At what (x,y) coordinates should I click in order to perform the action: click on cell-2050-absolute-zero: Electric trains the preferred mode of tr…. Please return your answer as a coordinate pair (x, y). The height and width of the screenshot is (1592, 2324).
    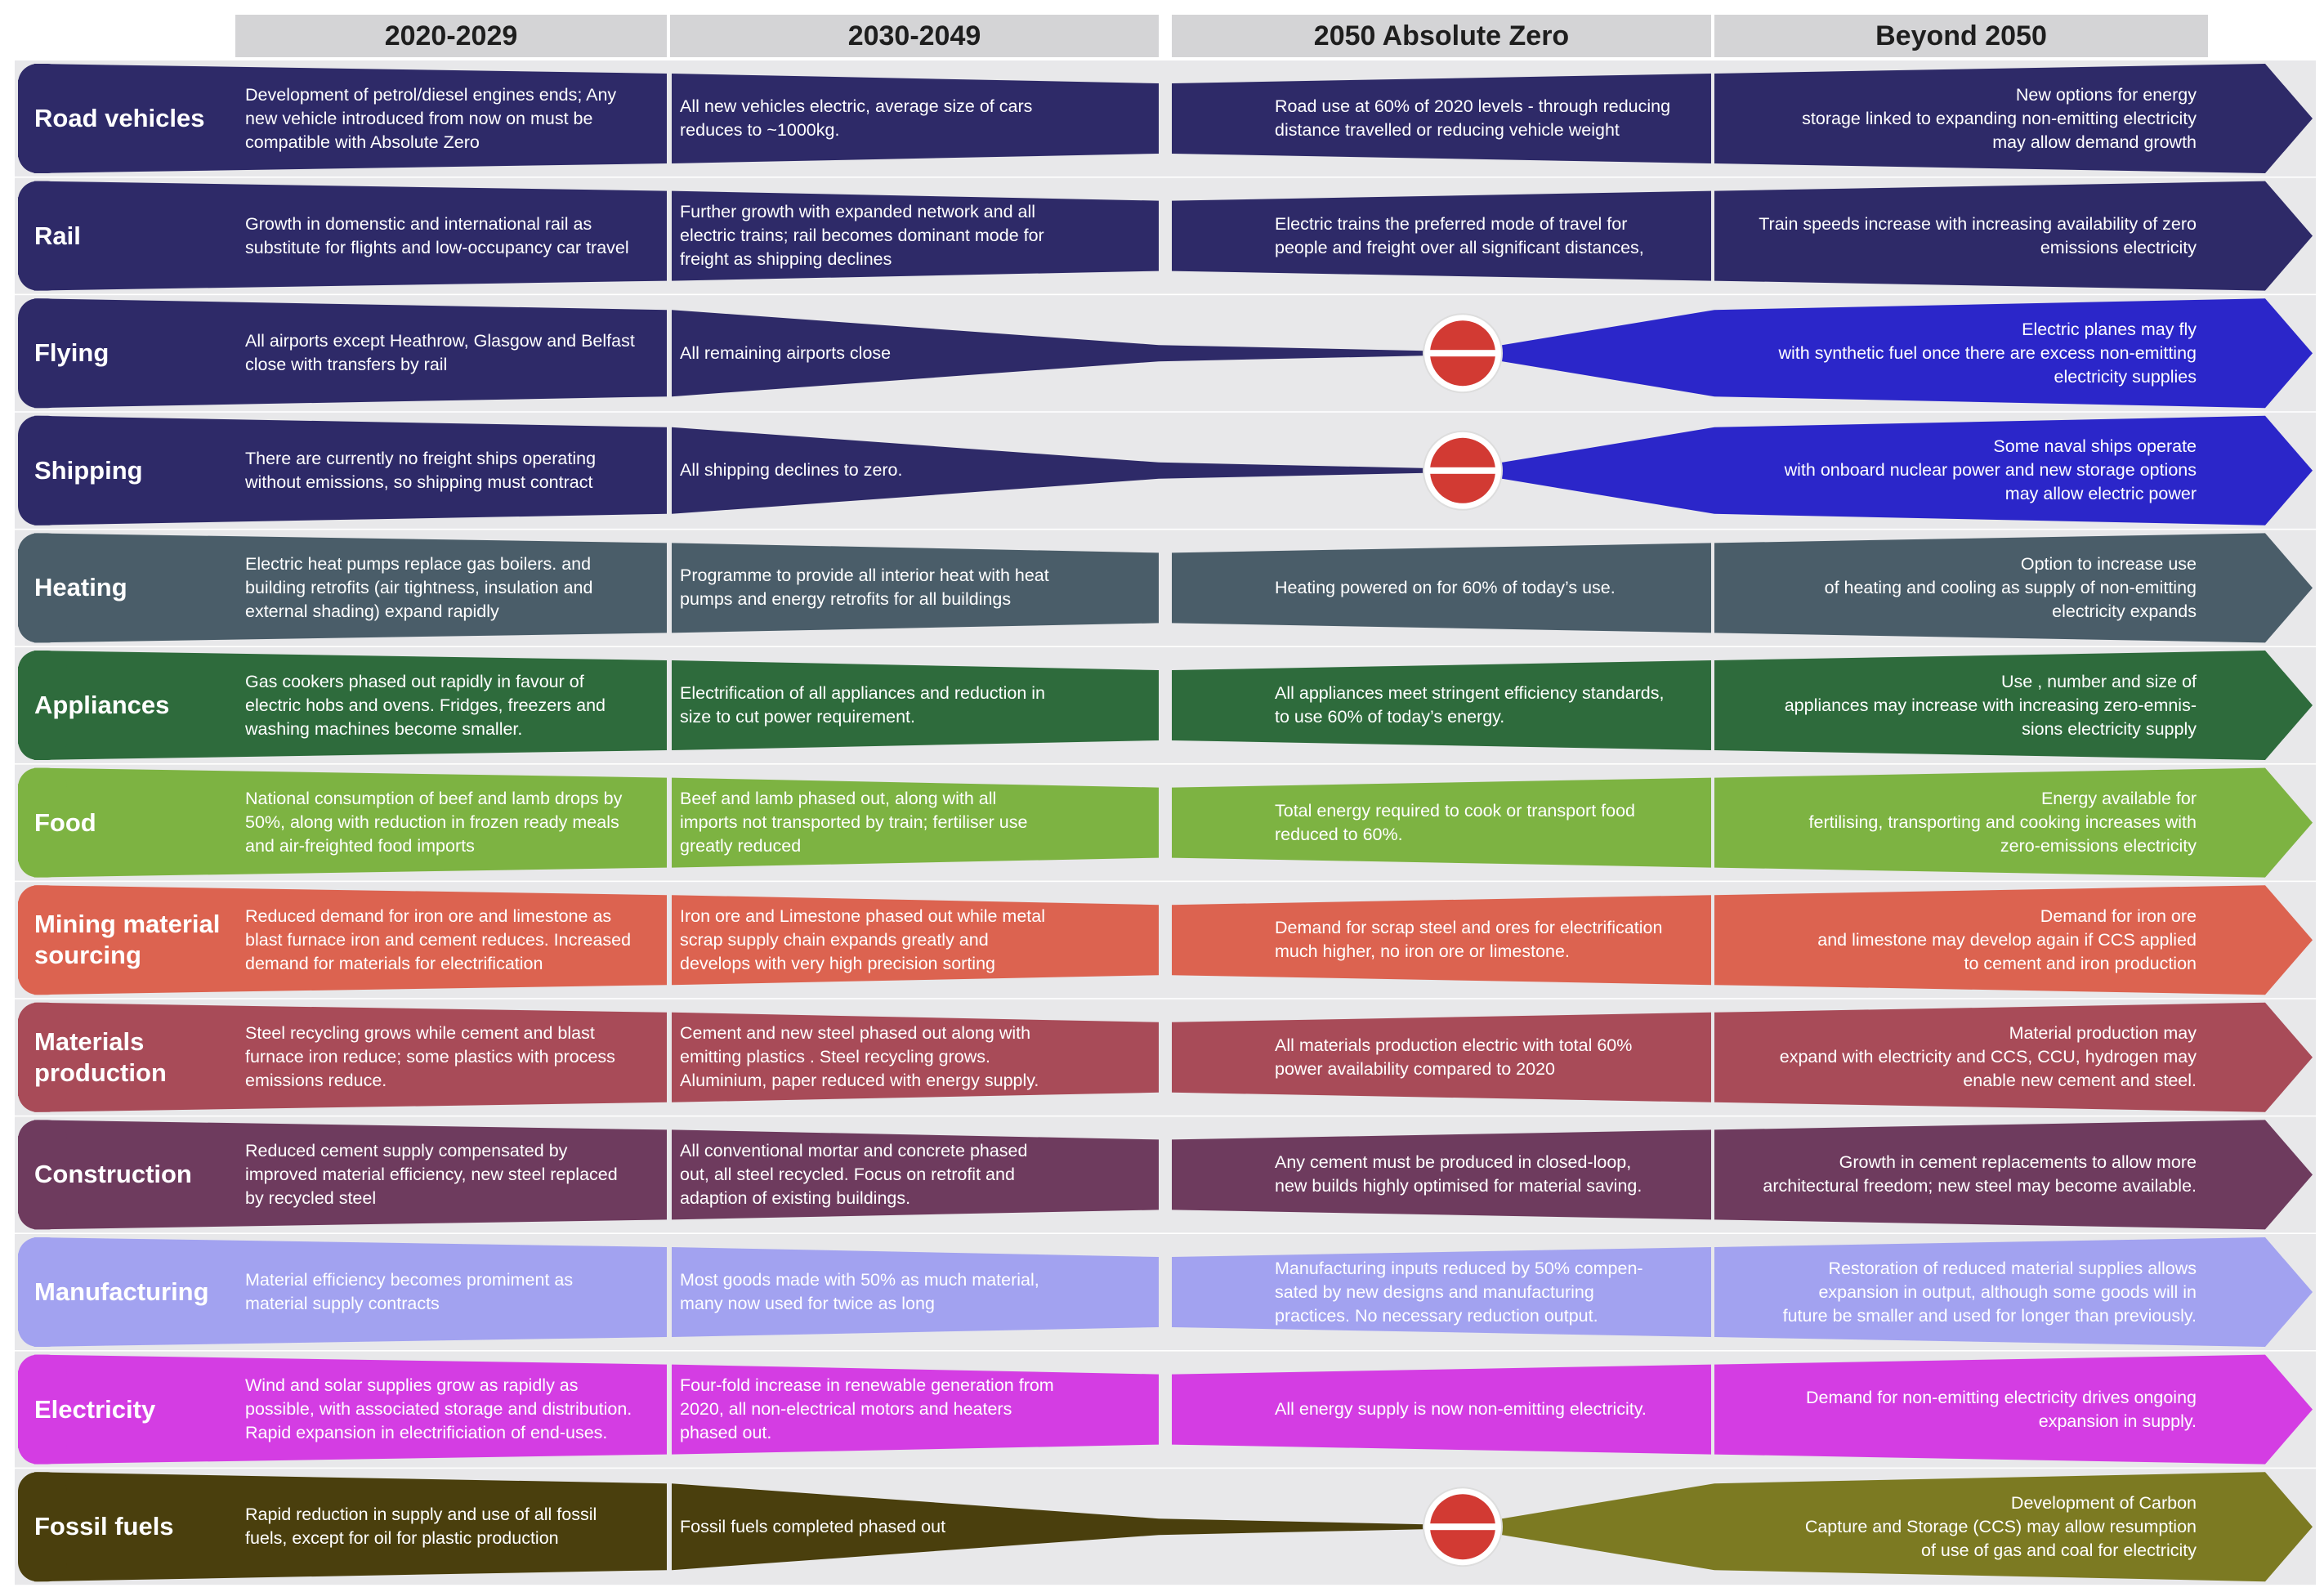
    Looking at the image, I should click on (1459, 235).